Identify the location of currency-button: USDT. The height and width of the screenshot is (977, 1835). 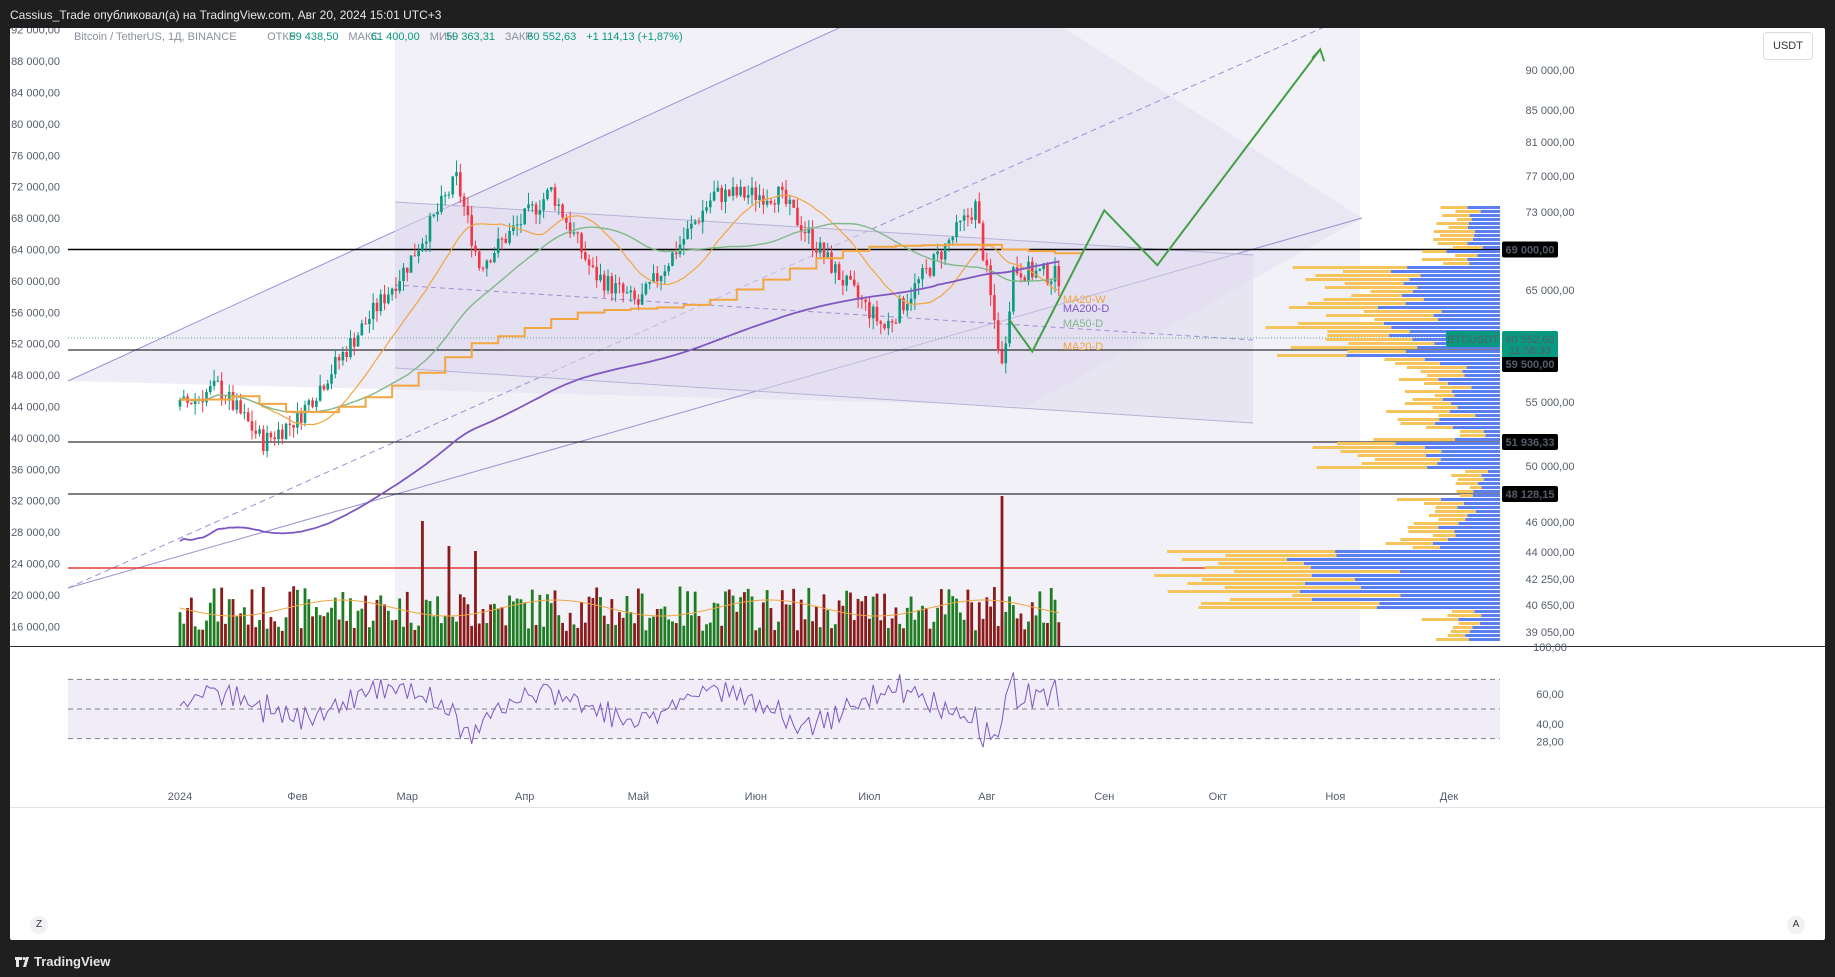
(1788, 46).